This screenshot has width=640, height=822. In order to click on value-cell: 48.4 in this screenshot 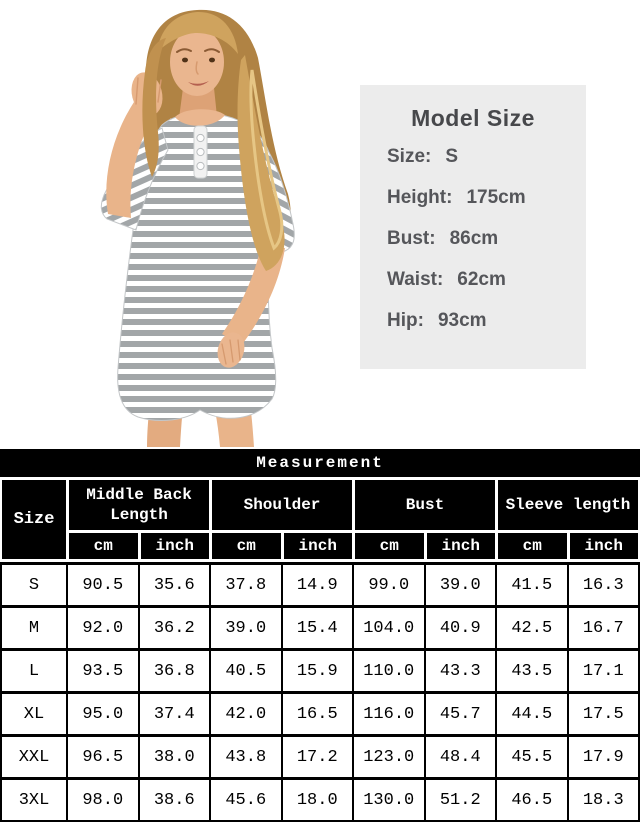, I will do `click(460, 757)`.